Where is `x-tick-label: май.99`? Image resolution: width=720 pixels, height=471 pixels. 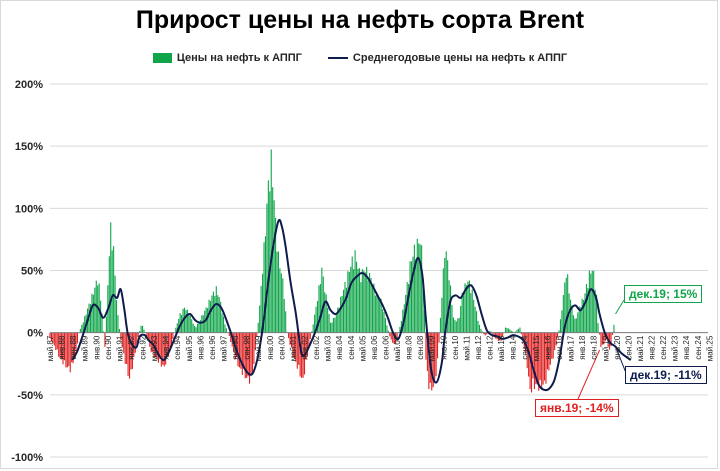 x-tick-label: май.99 is located at coordinates (258, 348).